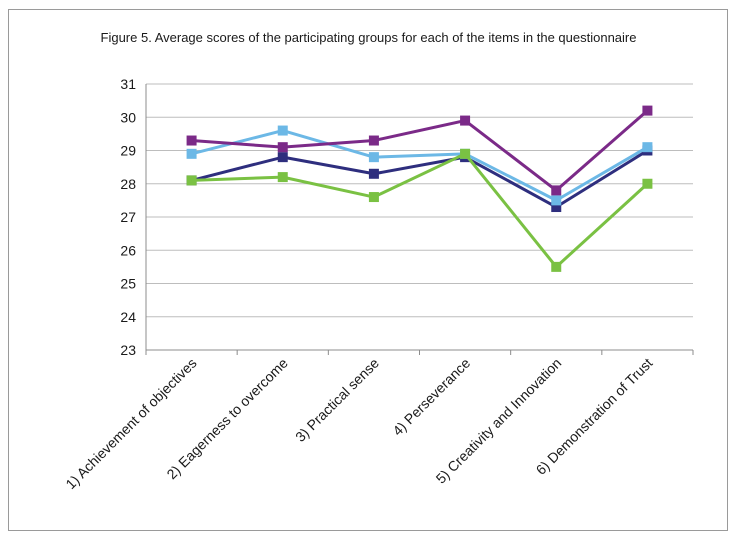 This screenshot has width=737, height=539. What do you see at coordinates (128, 250) in the screenshot?
I see `y-tick-label: 26` at bounding box center [128, 250].